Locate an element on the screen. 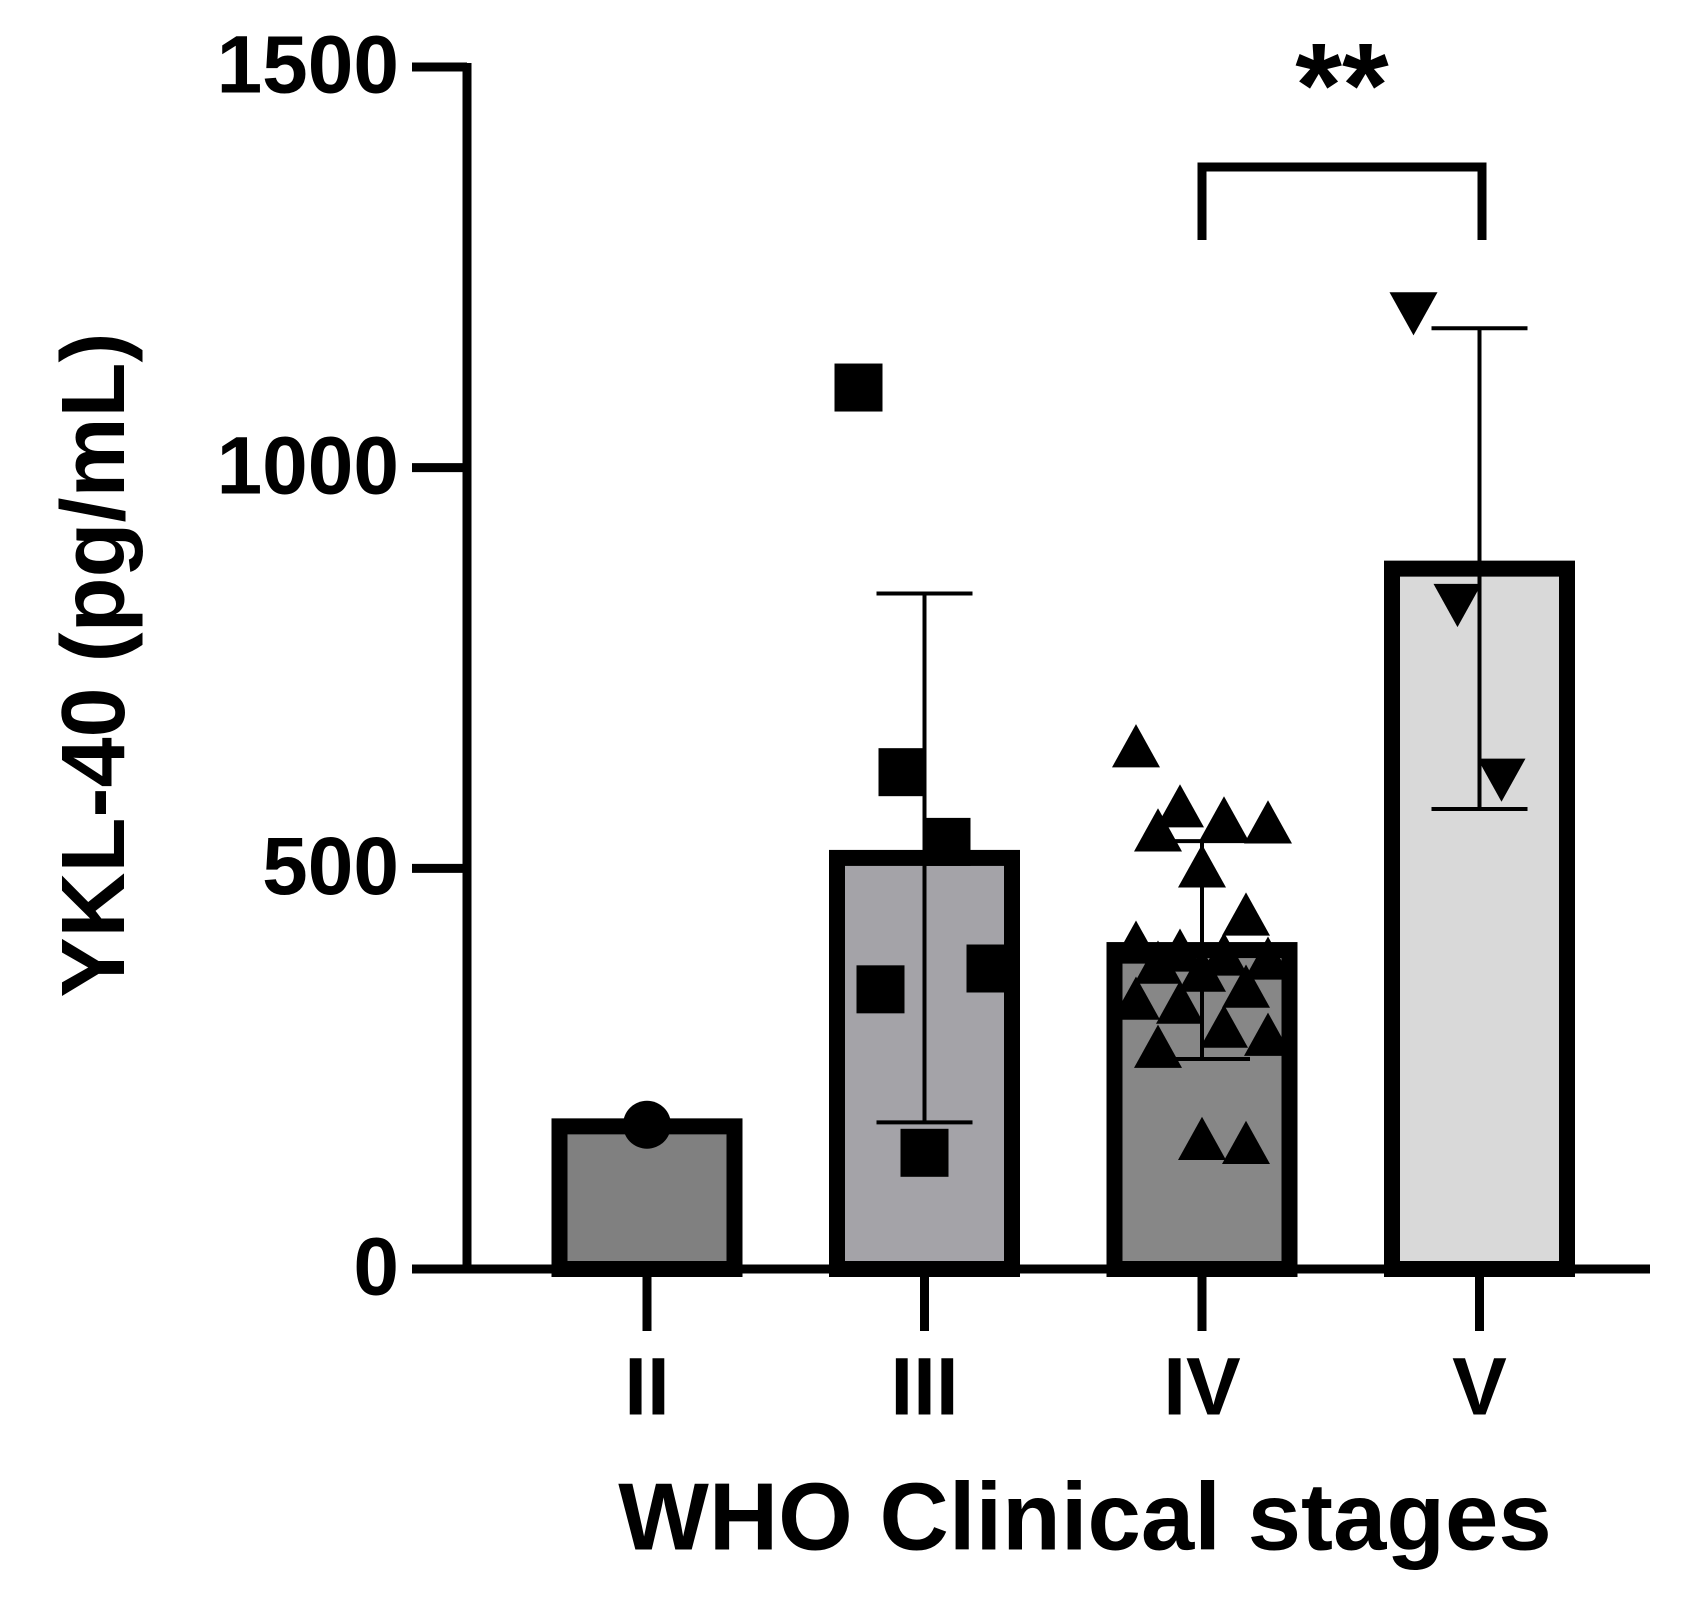 This screenshot has width=1682, height=1615. significance-label: ** is located at coordinates (1342, 86).